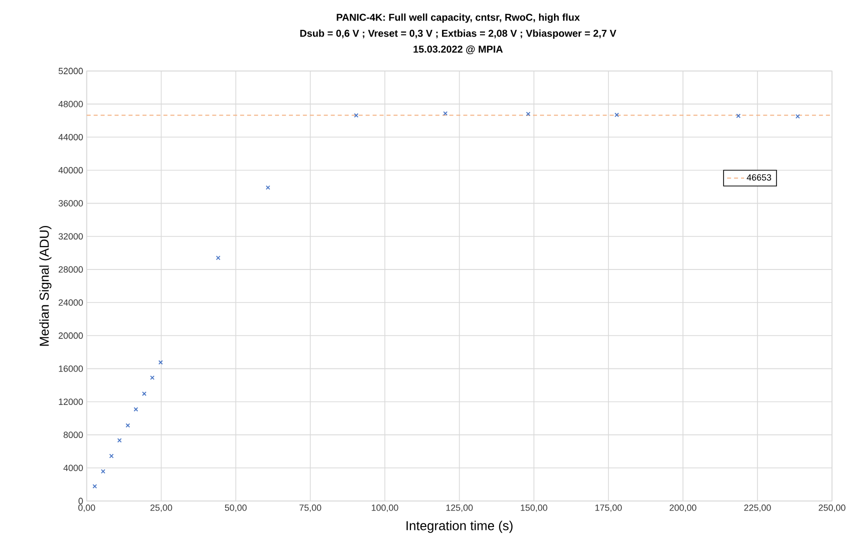 This screenshot has width=851, height=550. I want to click on y-tick-label: 8000, so click(73, 435).